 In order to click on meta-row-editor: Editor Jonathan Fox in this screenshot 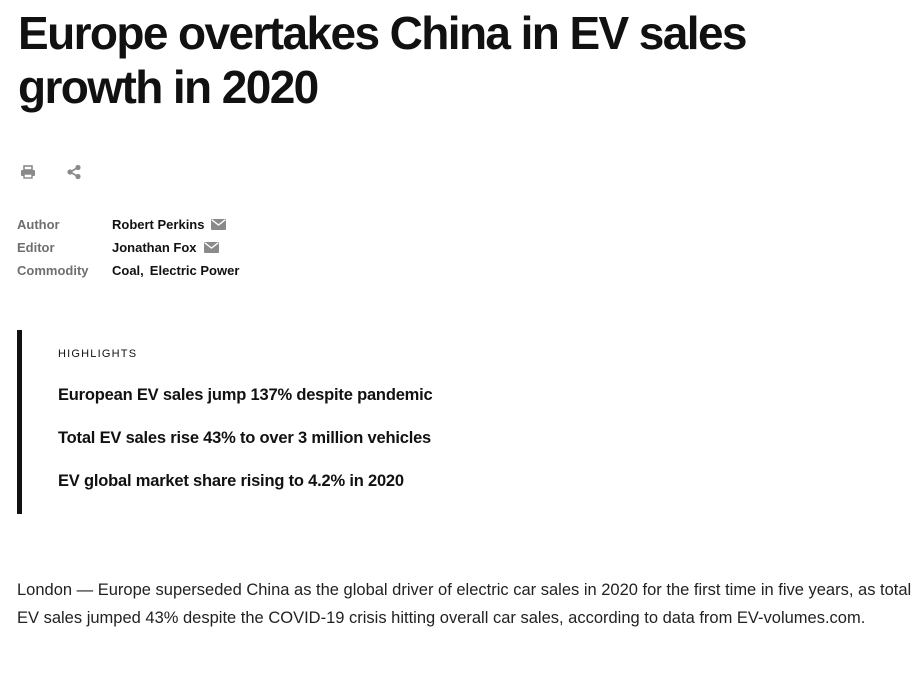, I will do `click(128, 247)`.